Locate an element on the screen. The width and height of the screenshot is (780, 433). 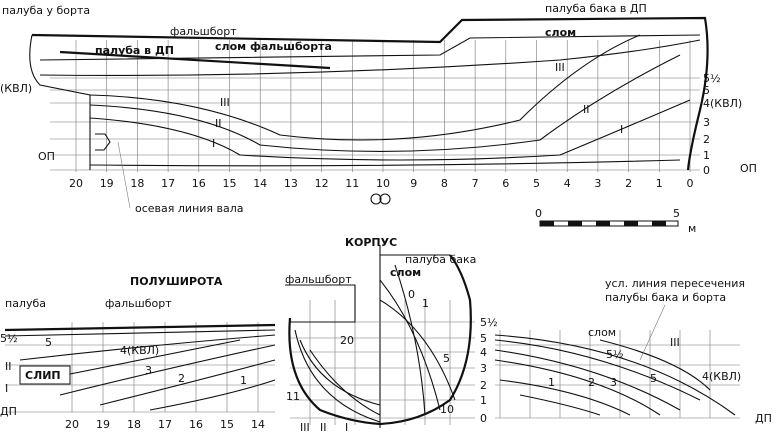
keel is located at coordinates (385, 163).